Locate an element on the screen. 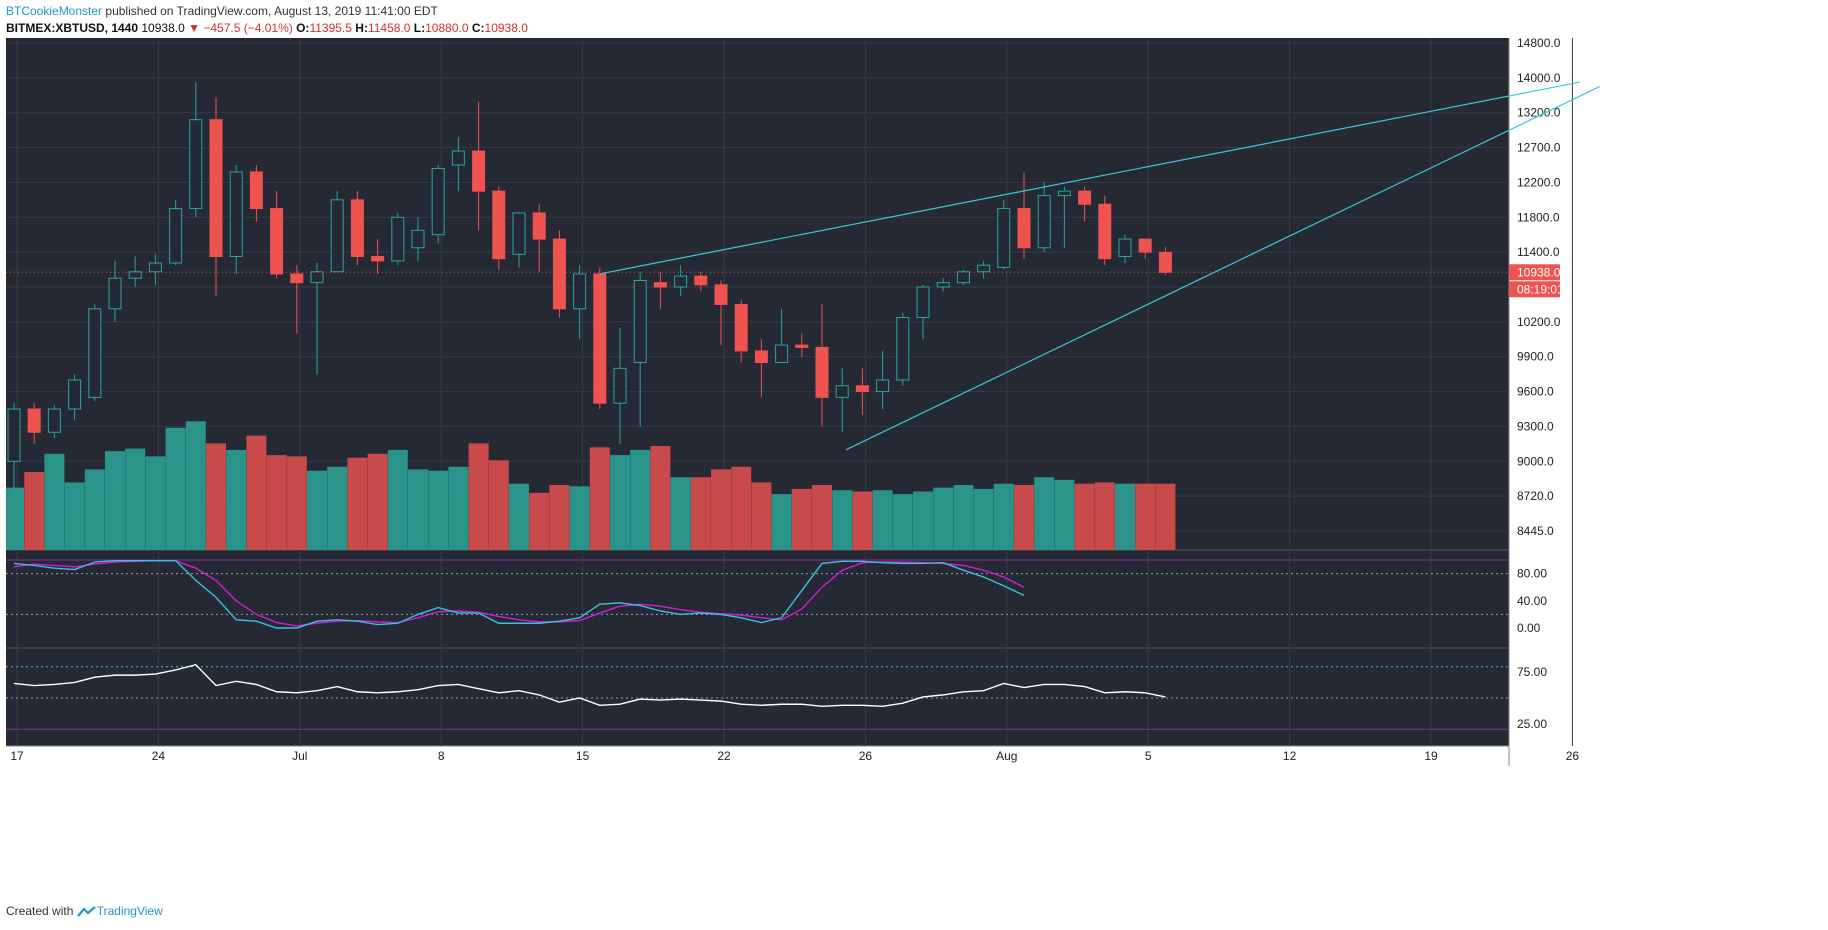  footer: Created with TradingView is located at coordinates (84, 911).